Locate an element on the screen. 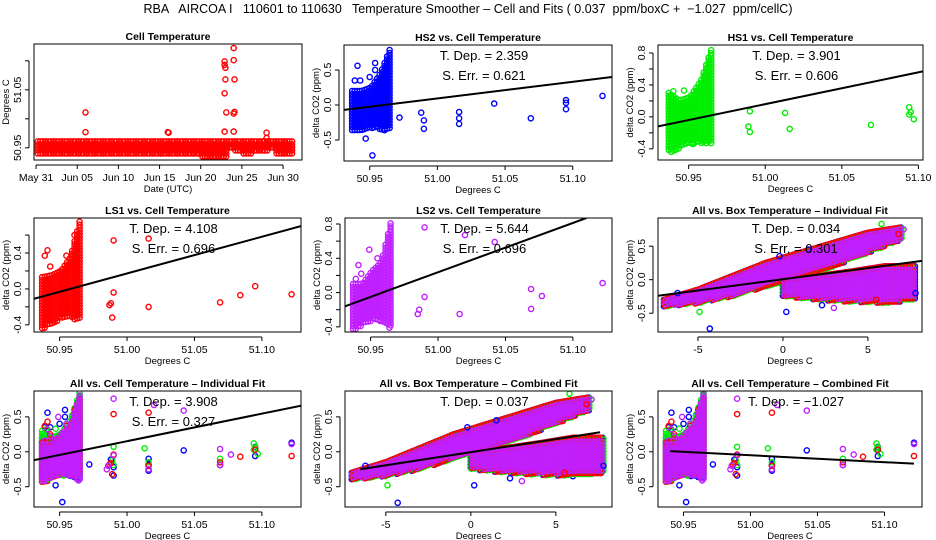 This screenshot has height=540, width=936. temperature-dependence-label: T. Dep. = 3.901 is located at coordinates (796, 55).